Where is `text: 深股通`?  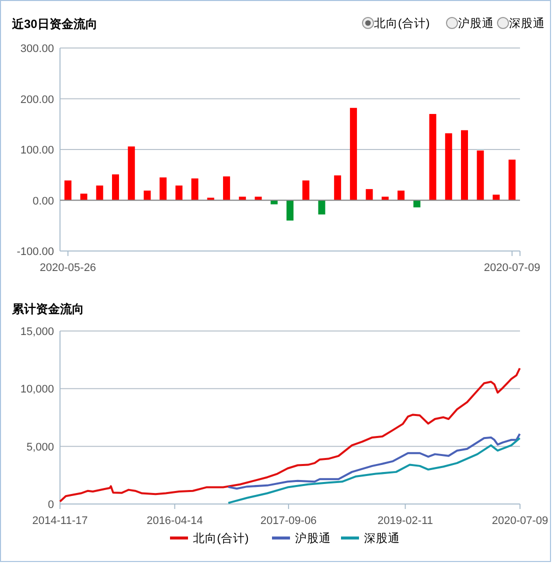
text: 深股通 is located at coordinates (527, 23).